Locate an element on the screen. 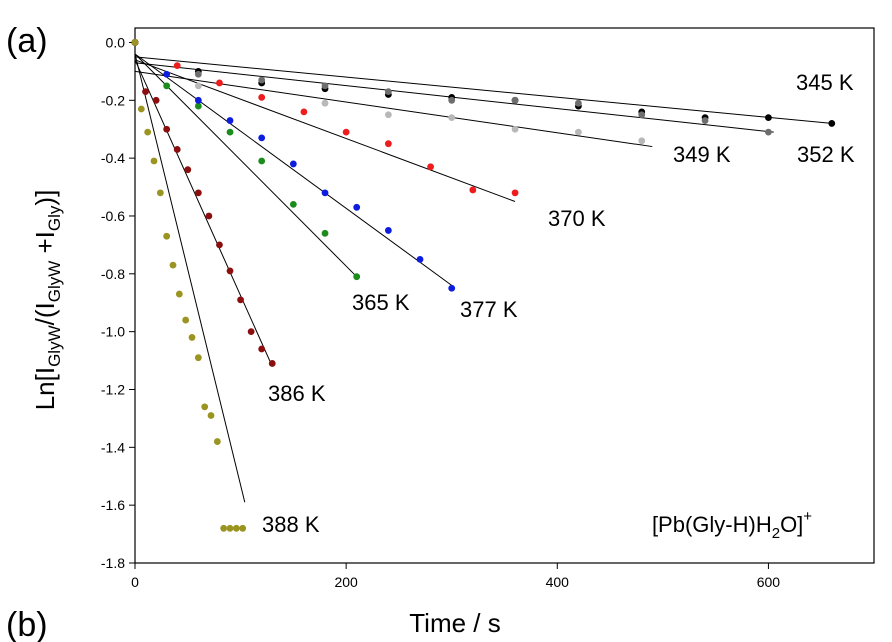 The width and height of the screenshot is (892, 642). x-tick-label: 200 is located at coordinates (346, 582).